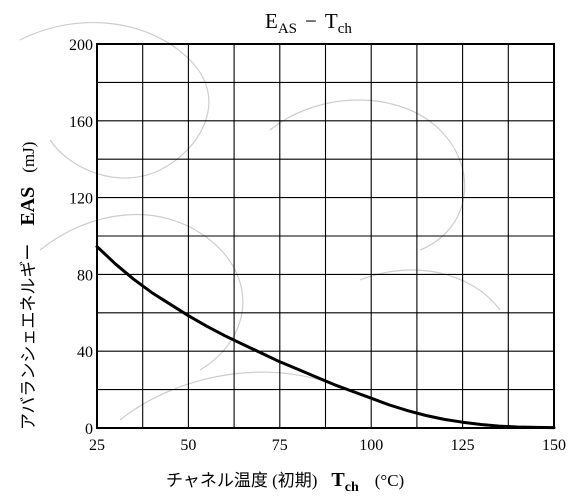 Image resolution: width=577 pixels, height=497 pixels. Describe the element at coordinates (81, 45) in the screenshot. I see `y-tick-label: 200` at that location.